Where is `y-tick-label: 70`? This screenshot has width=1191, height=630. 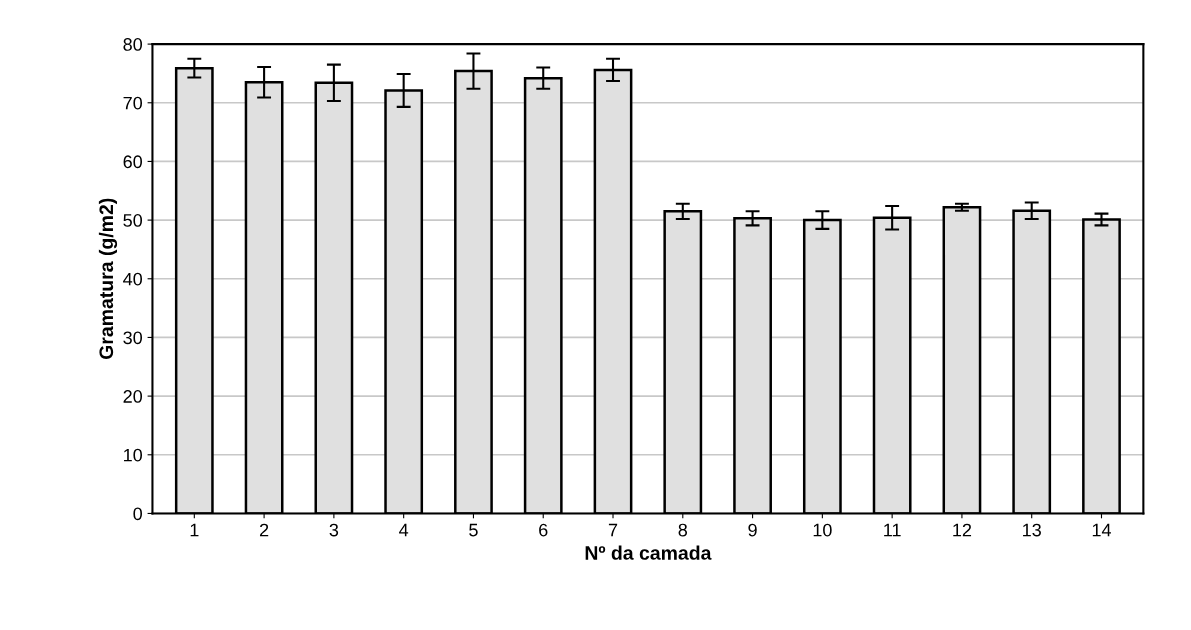
y-tick-label: 70 is located at coordinates (133, 103).